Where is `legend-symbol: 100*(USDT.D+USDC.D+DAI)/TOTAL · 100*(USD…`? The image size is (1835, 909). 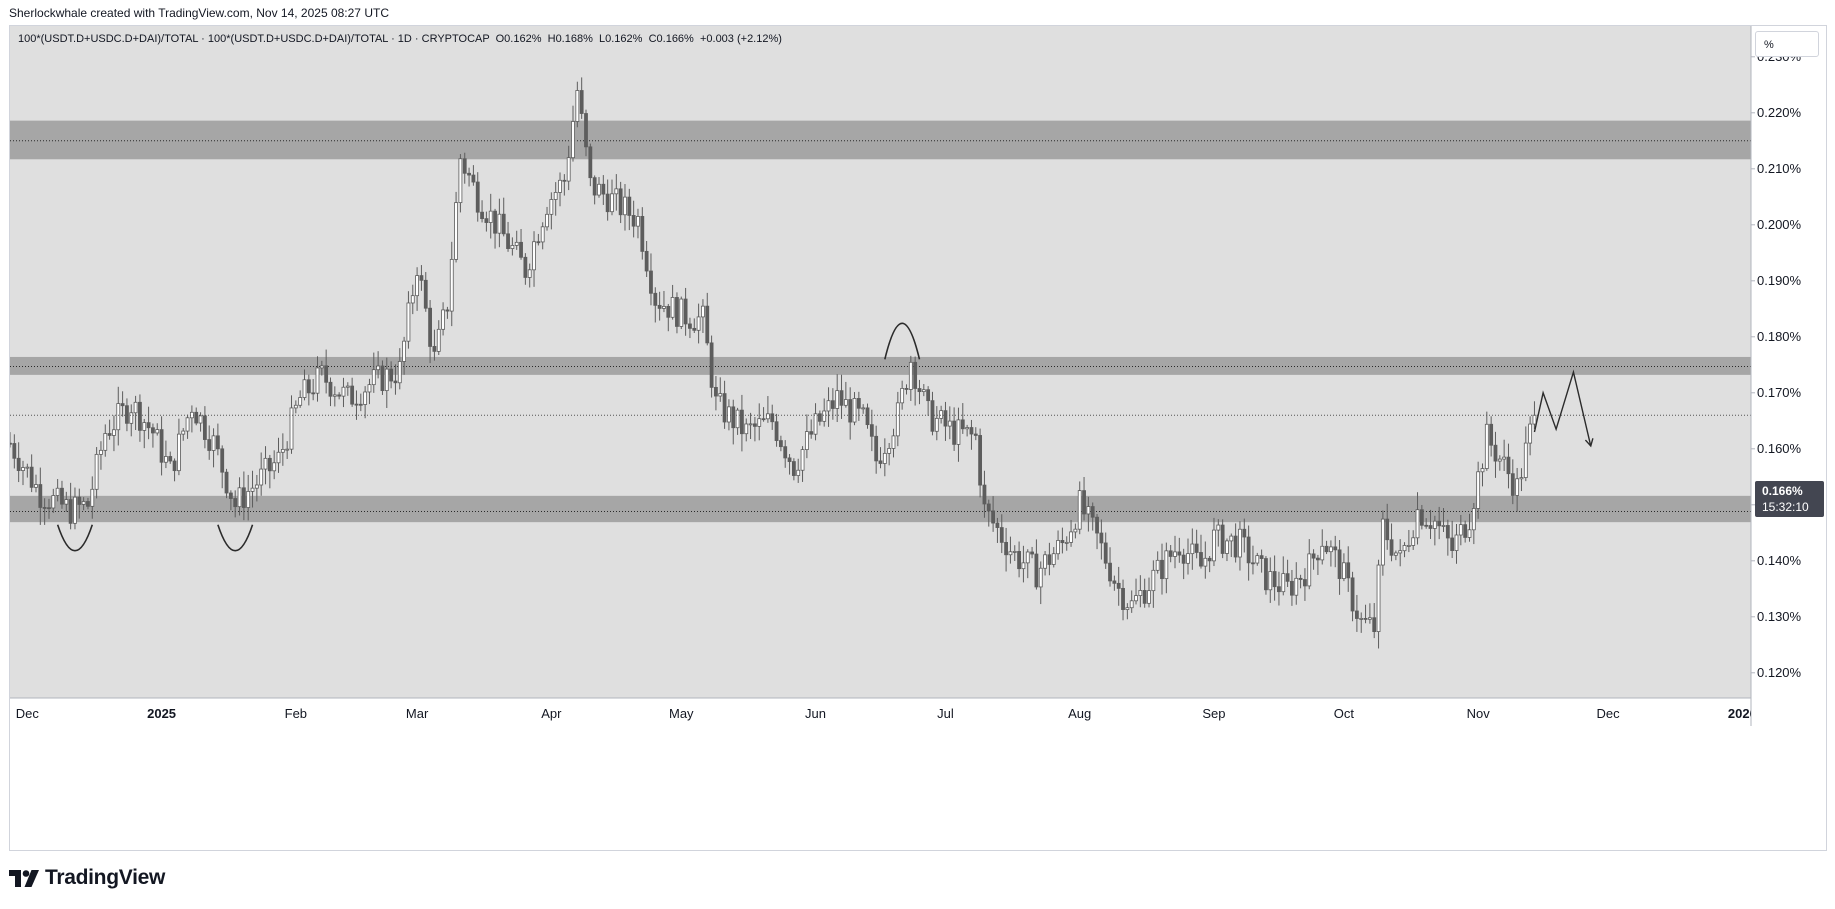 legend-symbol: 100*(USDT.D+USDC.D+DAI)/TOTAL · 100*(USD… is located at coordinates (254, 39).